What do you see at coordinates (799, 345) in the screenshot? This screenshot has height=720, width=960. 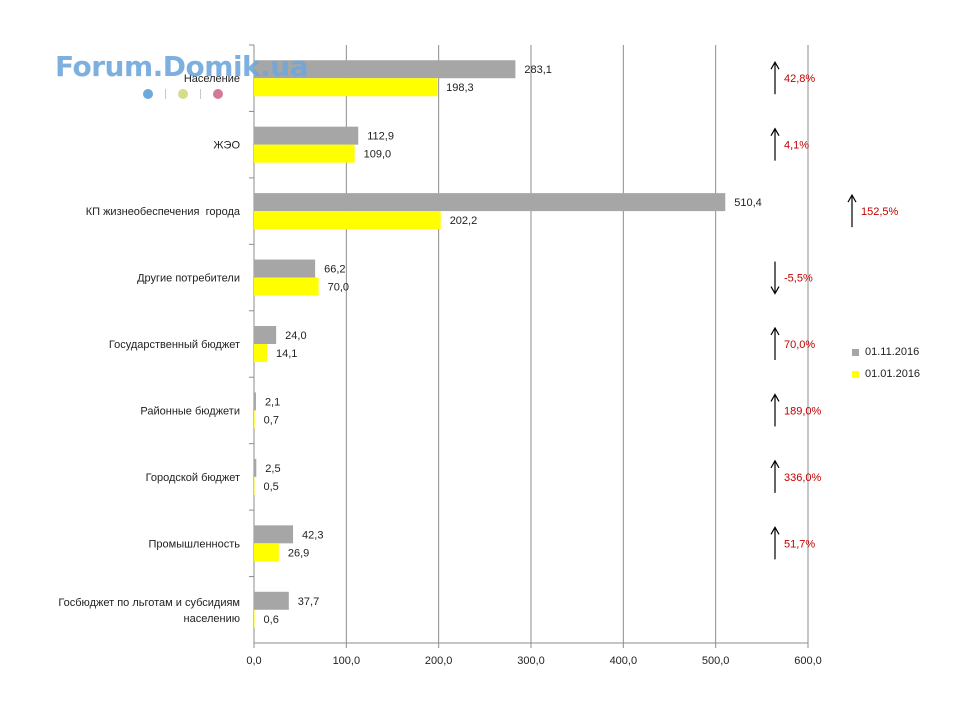 I see `growth-annotation: 70,0%` at bounding box center [799, 345].